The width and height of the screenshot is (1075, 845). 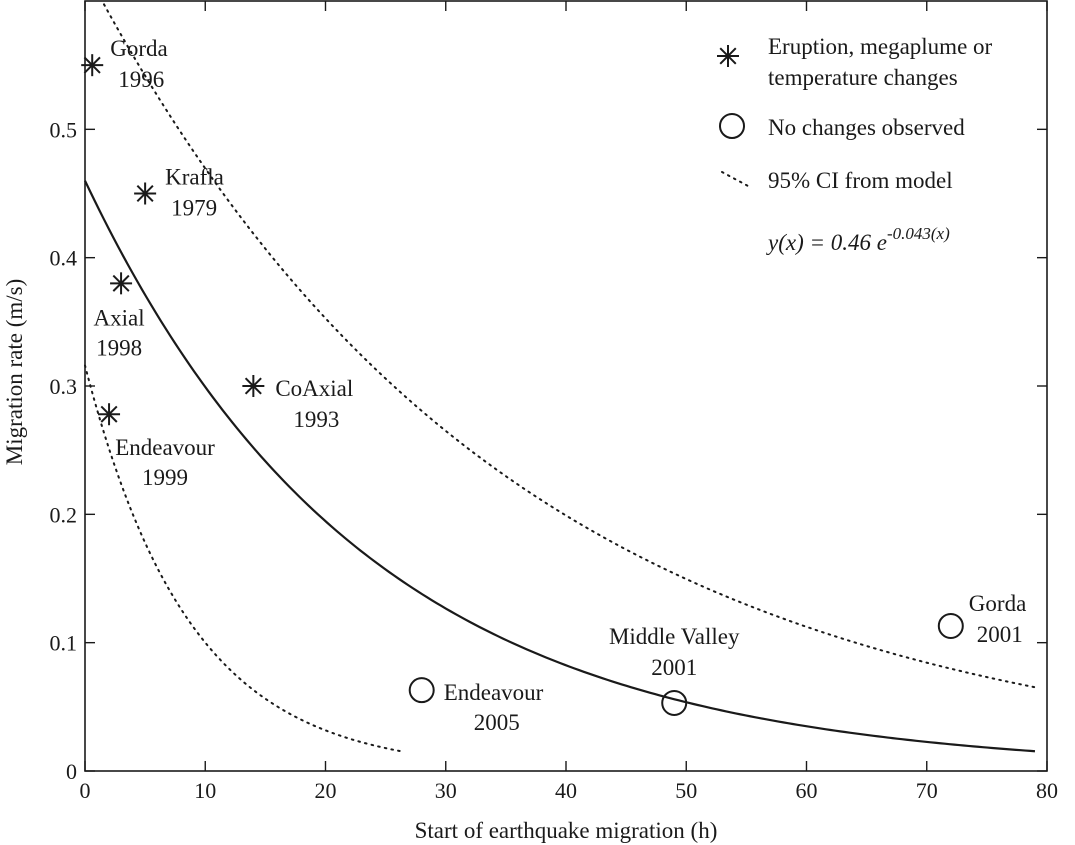 I want to click on ci-lower-curve, so click(x=244, y=558).